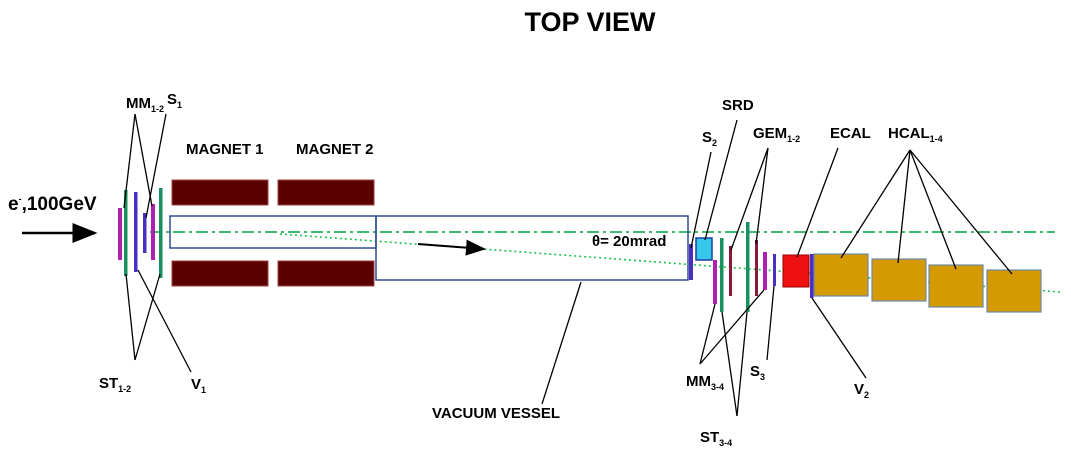 The image size is (1071, 459). I want to click on mm34-label: MM3-4, so click(705, 382).